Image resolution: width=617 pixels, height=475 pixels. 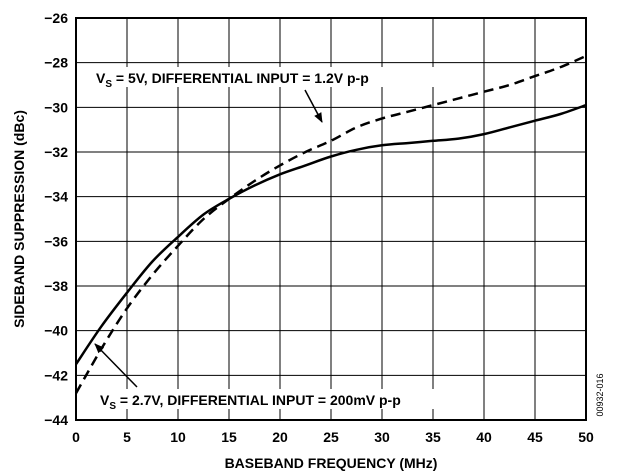 I want to click on annotation-vs5: VS = 5V, DIFFERENTIAL INPUT = 1.2V p-p, so click(x=265, y=95).